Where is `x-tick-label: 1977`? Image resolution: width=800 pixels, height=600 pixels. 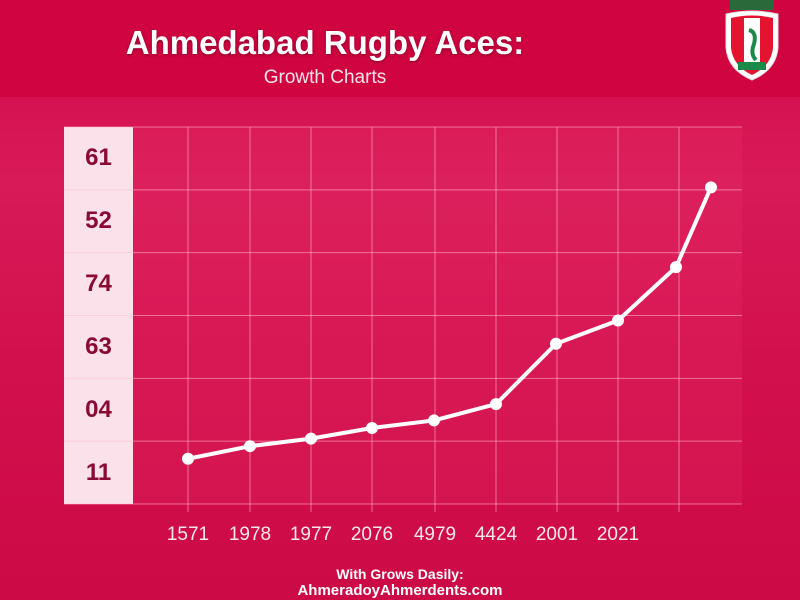 x-tick-label: 1977 is located at coordinates (311, 534).